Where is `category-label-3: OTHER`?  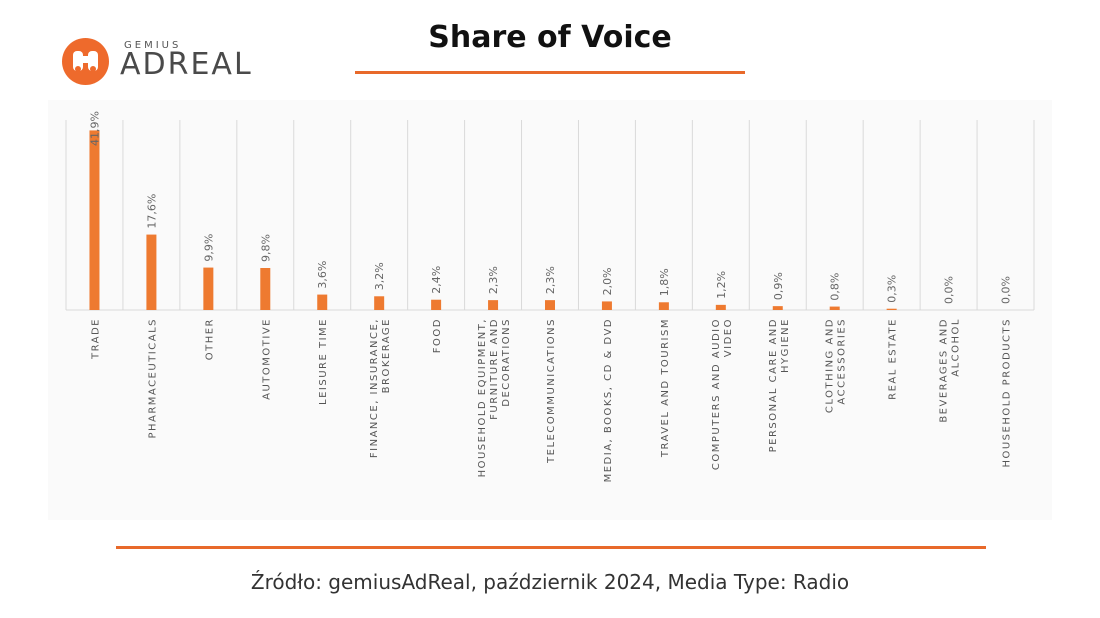 category-label-3: OTHER is located at coordinates (209, 339).